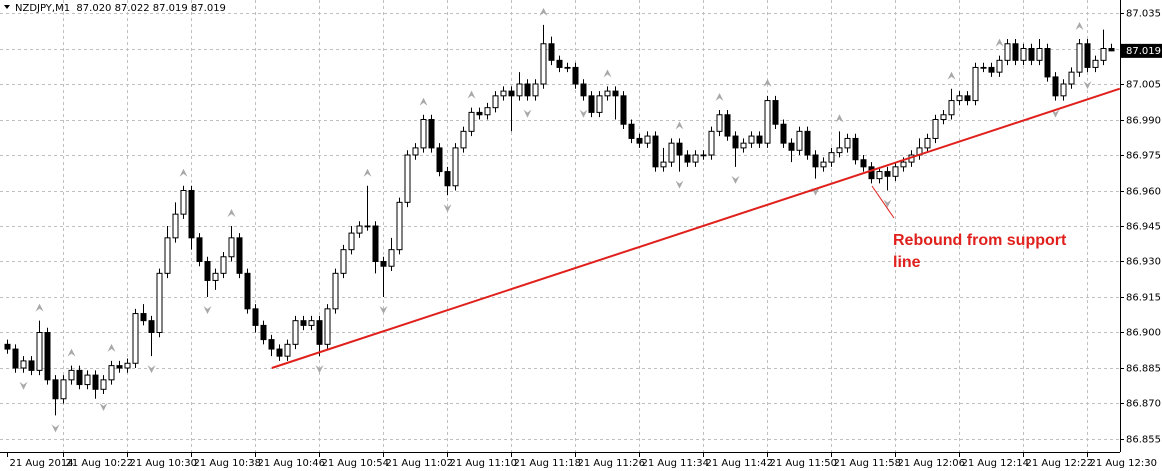  What do you see at coordinates (7, 7) in the screenshot?
I see `symbol-icon` at bounding box center [7, 7].